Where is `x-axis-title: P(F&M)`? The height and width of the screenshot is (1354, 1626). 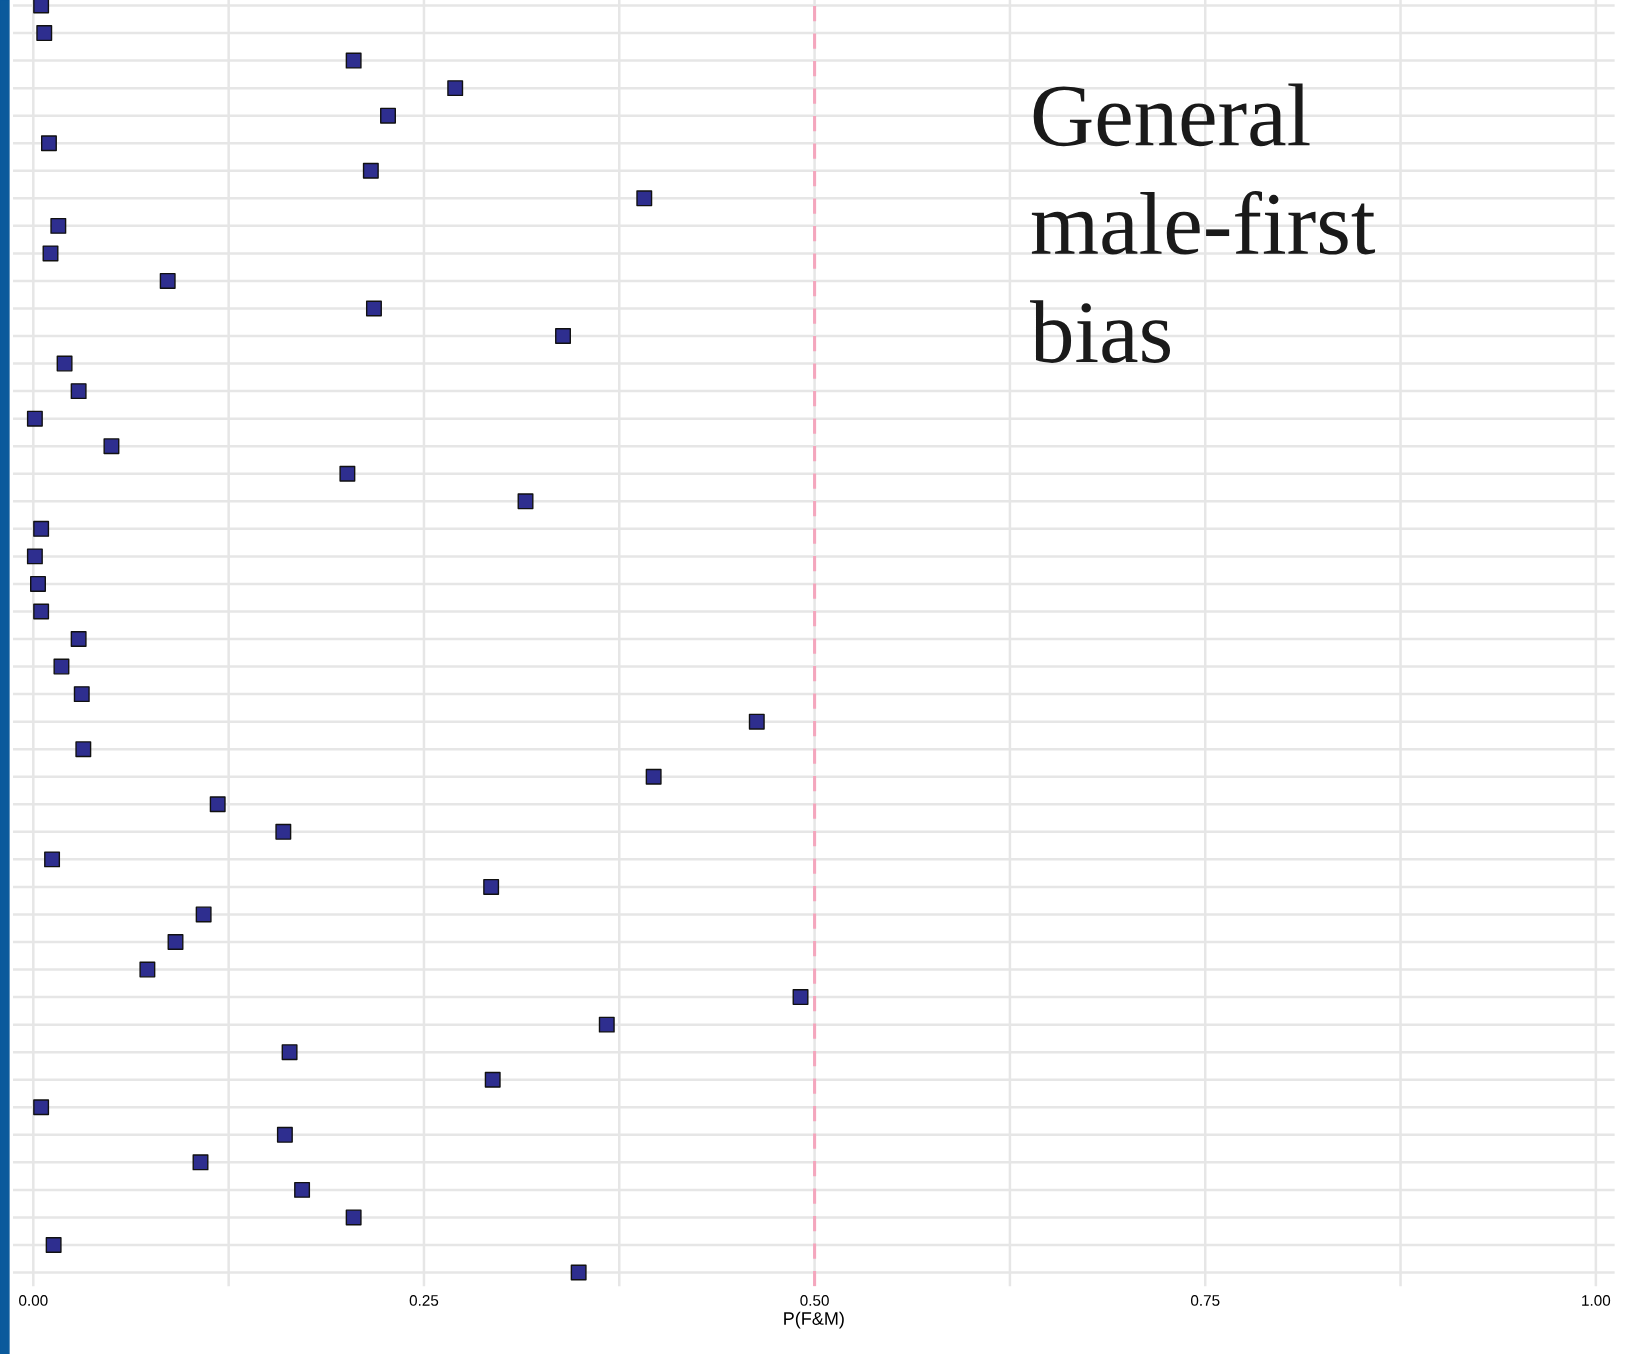
x-axis-title: P(F&M) is located at coordinates (814, 1320).